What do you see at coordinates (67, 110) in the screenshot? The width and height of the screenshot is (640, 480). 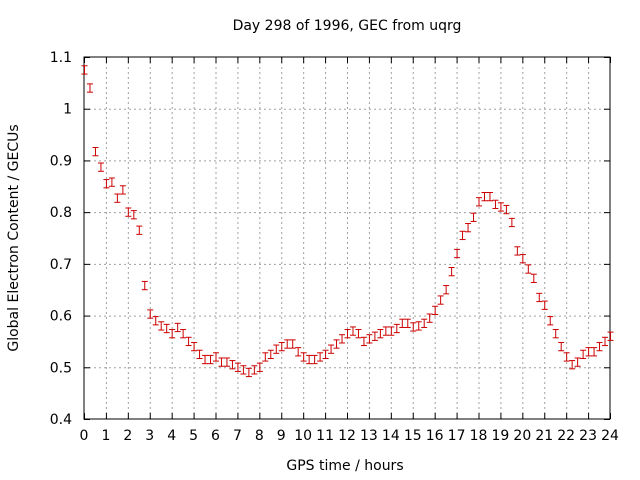 I see `y-tick-label: 1` at bounding box center [67, 110].